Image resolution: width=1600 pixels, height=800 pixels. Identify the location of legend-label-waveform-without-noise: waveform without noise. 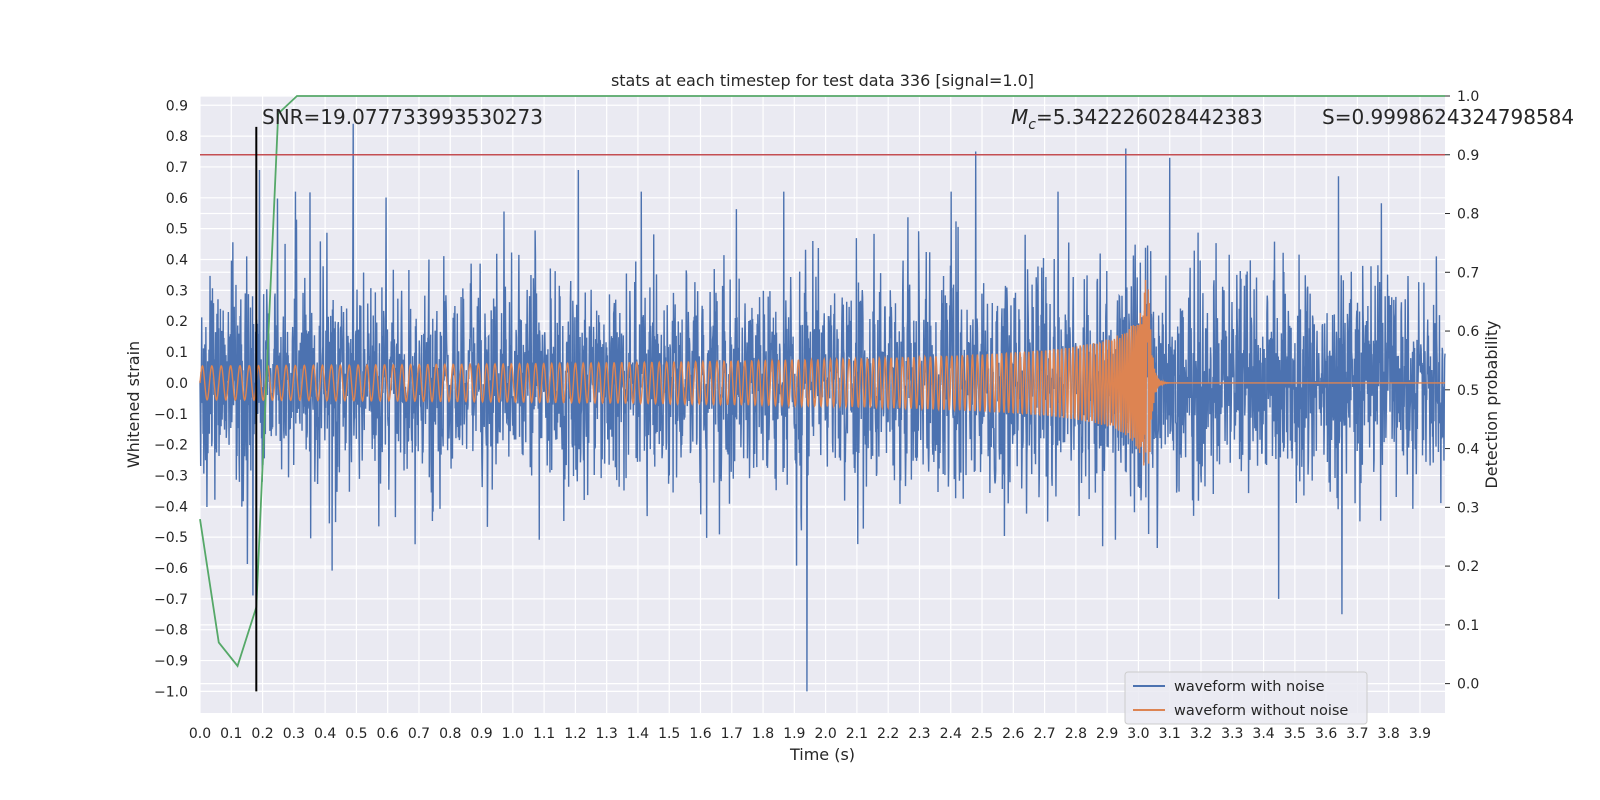
(1261, 711).